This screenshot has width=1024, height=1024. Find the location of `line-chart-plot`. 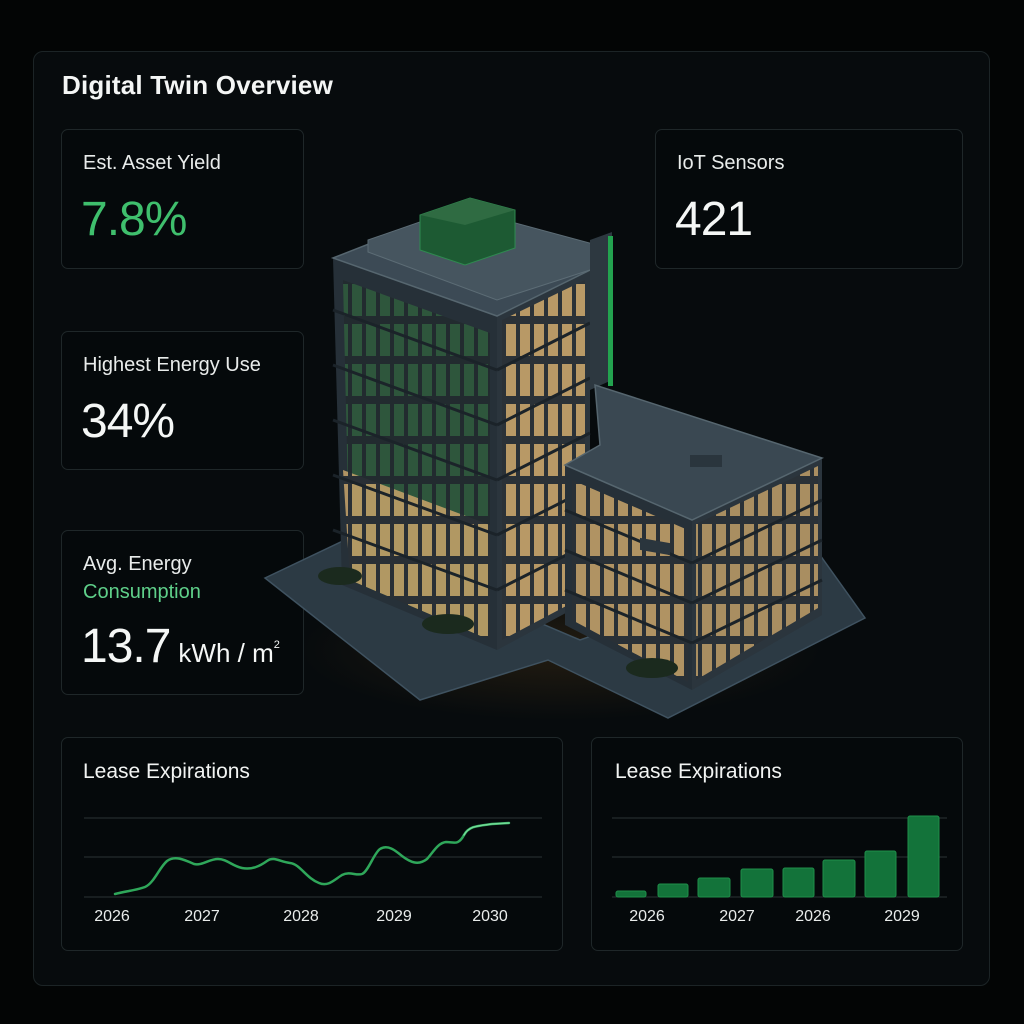

line-chart-plot is located at coordinates (313, 857).